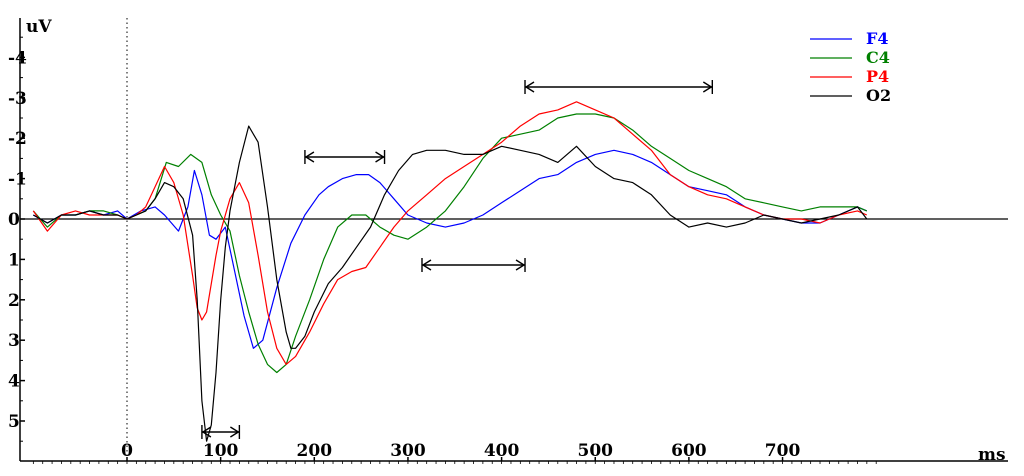  I want to click on x-tick-label: 0, so click(127, 451).